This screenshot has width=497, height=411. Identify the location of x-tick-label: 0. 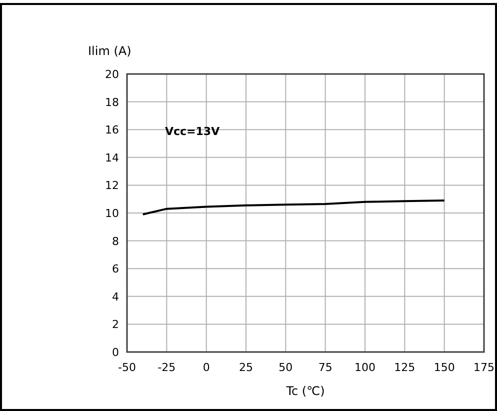
(206, 367).